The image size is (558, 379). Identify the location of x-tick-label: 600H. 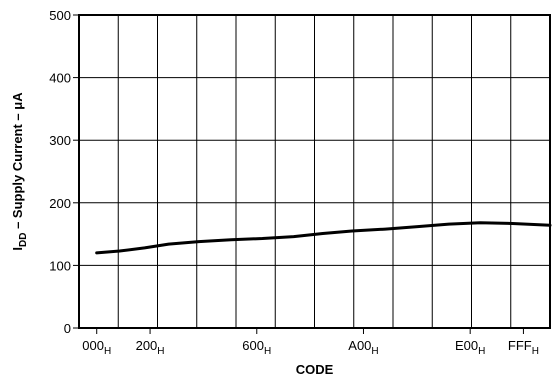
(256, 347).